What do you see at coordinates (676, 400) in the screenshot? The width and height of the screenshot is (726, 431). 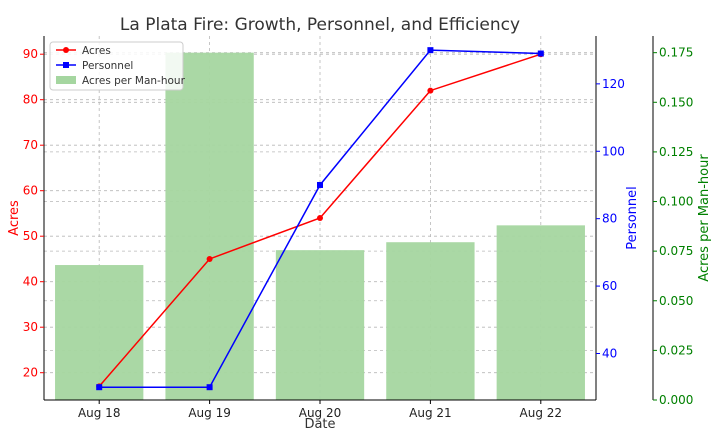 I see `efficiency-tick-label: 0.000` at bounding box center [676, 400].